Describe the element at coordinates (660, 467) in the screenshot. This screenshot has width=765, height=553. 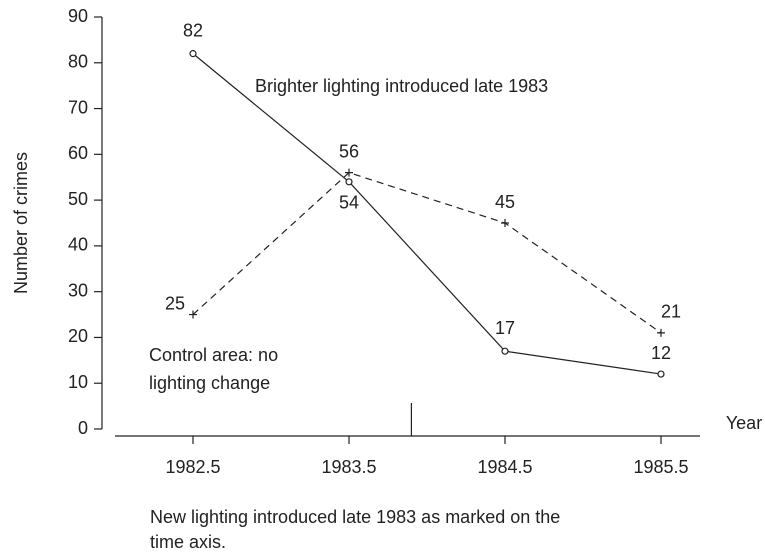
I see `x-tick-label: 1985.5` at that location.